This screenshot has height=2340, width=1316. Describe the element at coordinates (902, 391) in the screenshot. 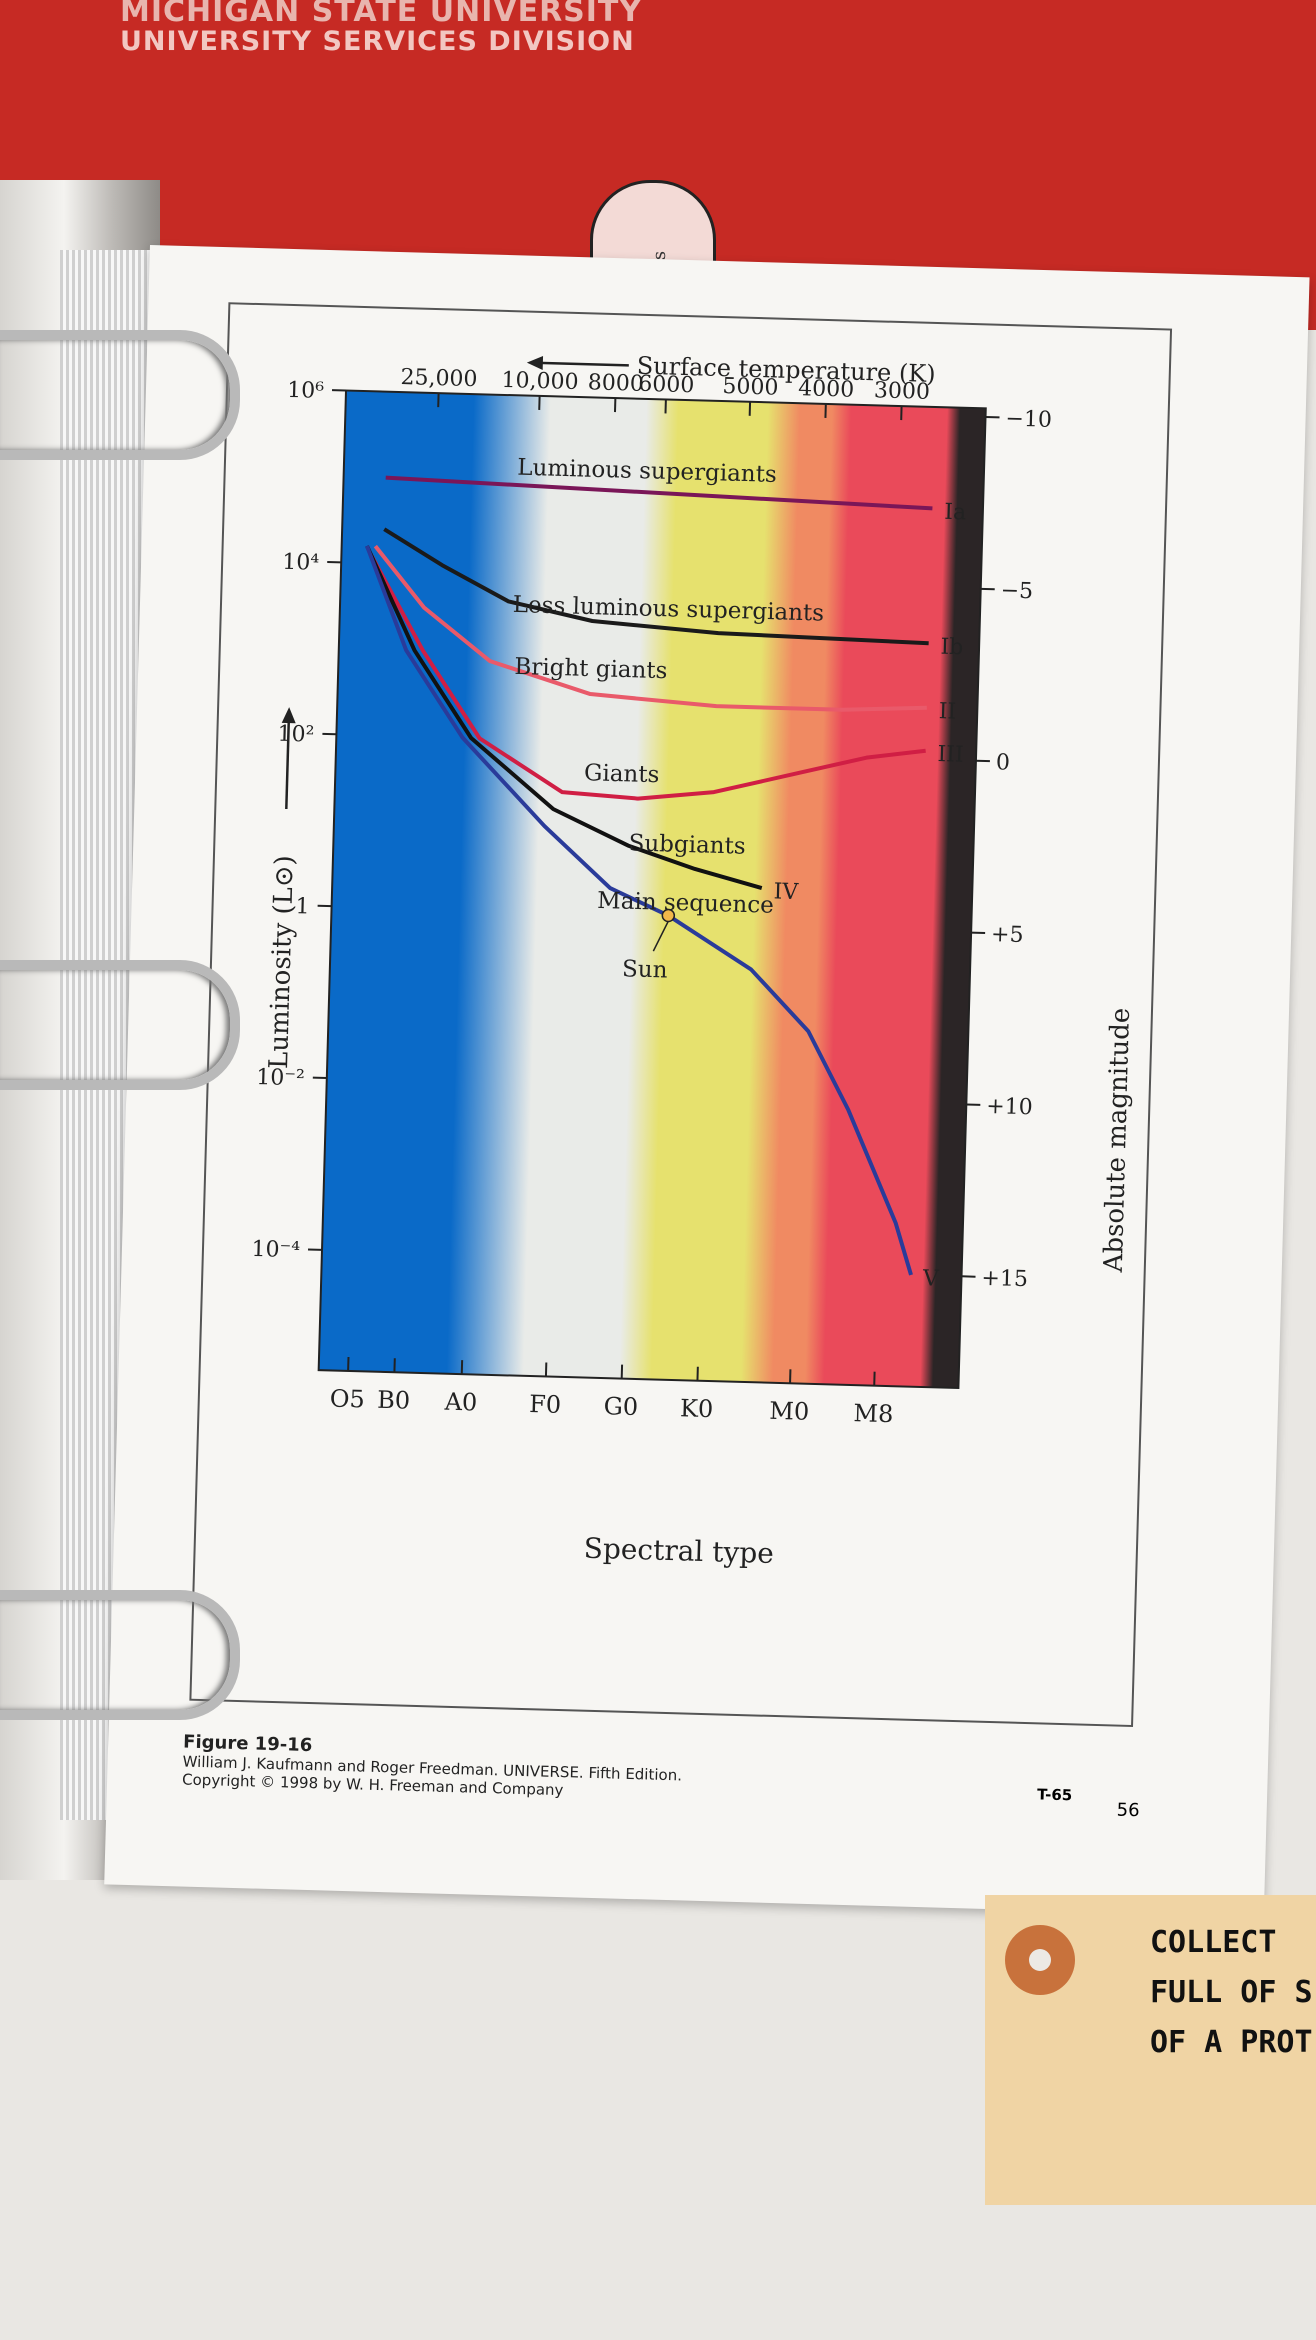

I see `top-tick-label: 3000` at that location.